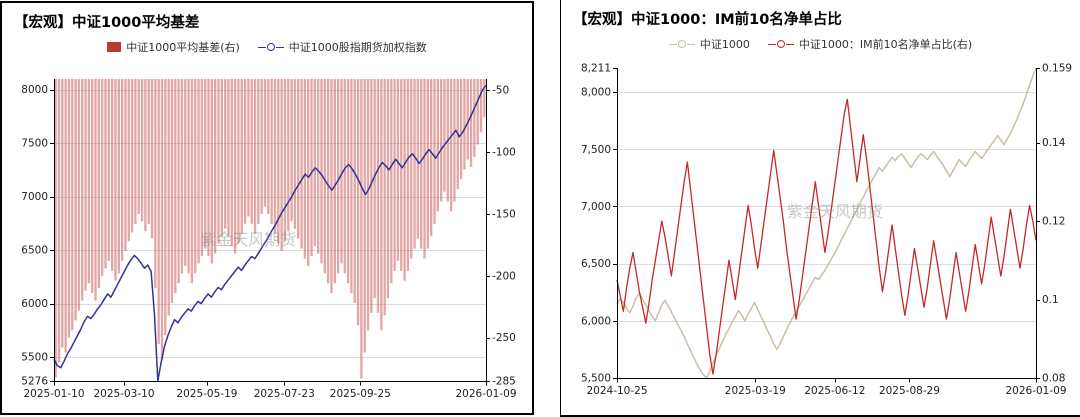 The image size is (1080, 417). I want to click on legend-label: 中证1000, so click(724, 44).